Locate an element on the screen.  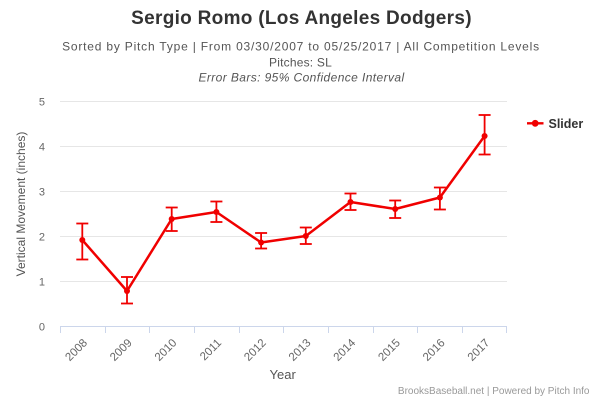
svg-text: 4 is located at coordinates (42, 148).